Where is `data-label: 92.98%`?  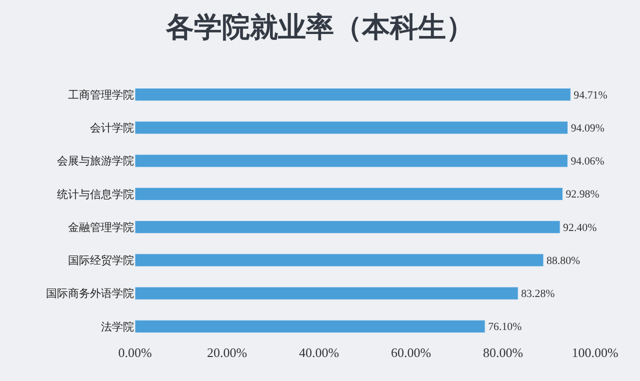
data-label: 92.98% is located at coordinates (583, 194).